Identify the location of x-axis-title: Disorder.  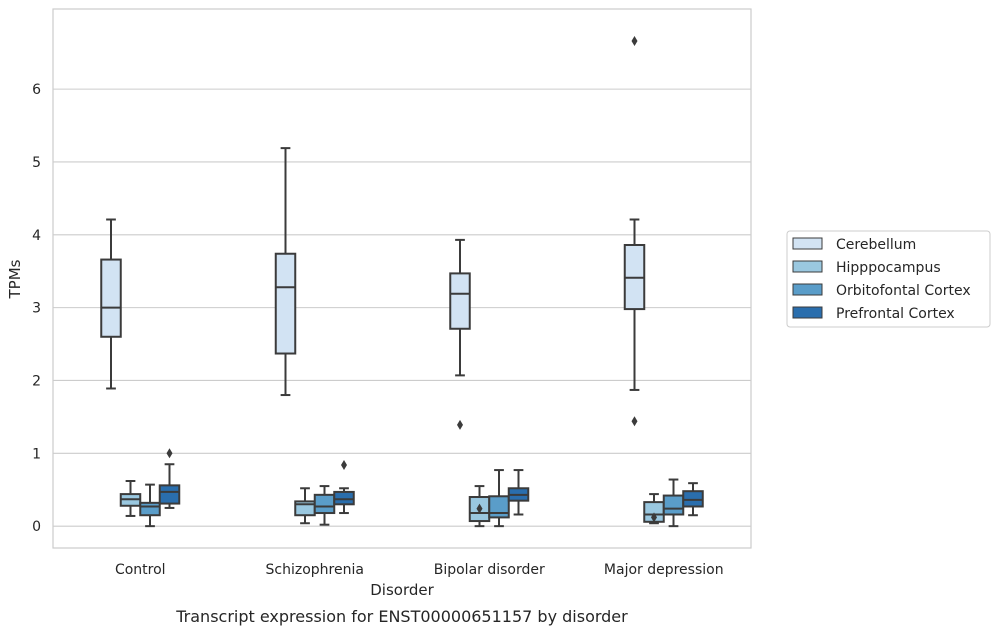
(402, 590).